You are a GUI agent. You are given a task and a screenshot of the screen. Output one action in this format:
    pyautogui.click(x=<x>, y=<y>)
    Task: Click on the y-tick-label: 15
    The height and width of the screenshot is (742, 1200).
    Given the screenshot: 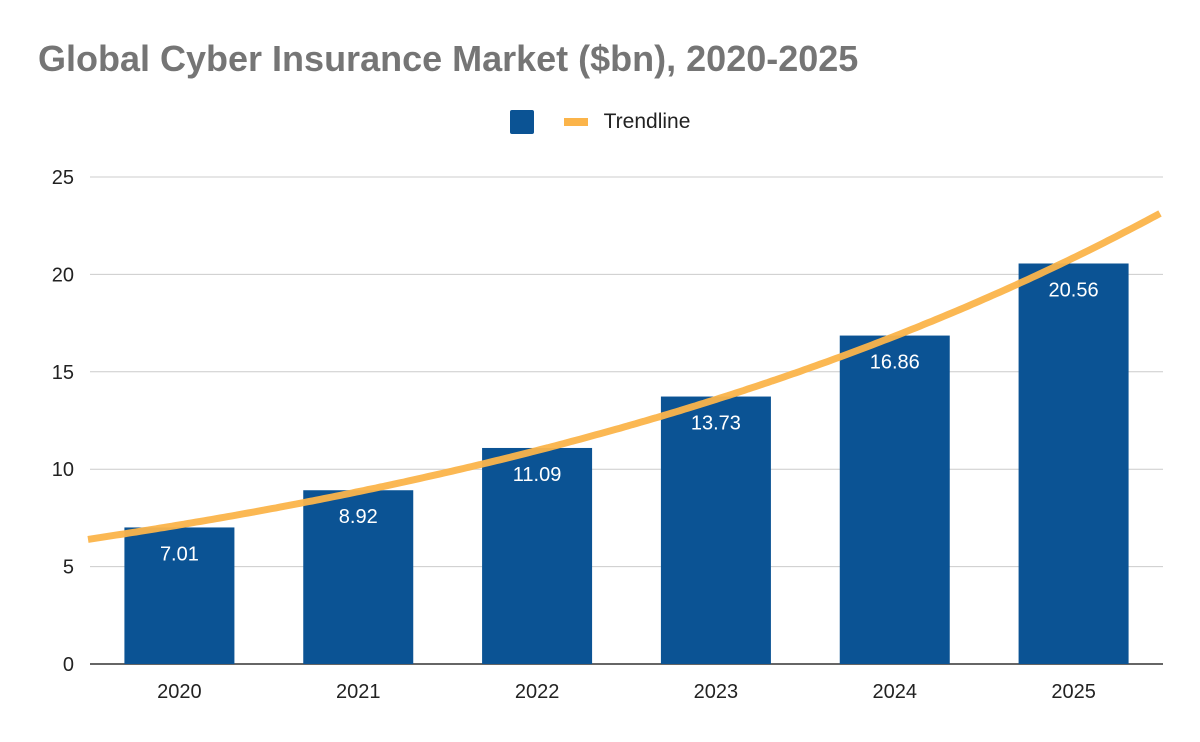 What is the action you would take?
    pyautogui.click(x=63, y=373)
    